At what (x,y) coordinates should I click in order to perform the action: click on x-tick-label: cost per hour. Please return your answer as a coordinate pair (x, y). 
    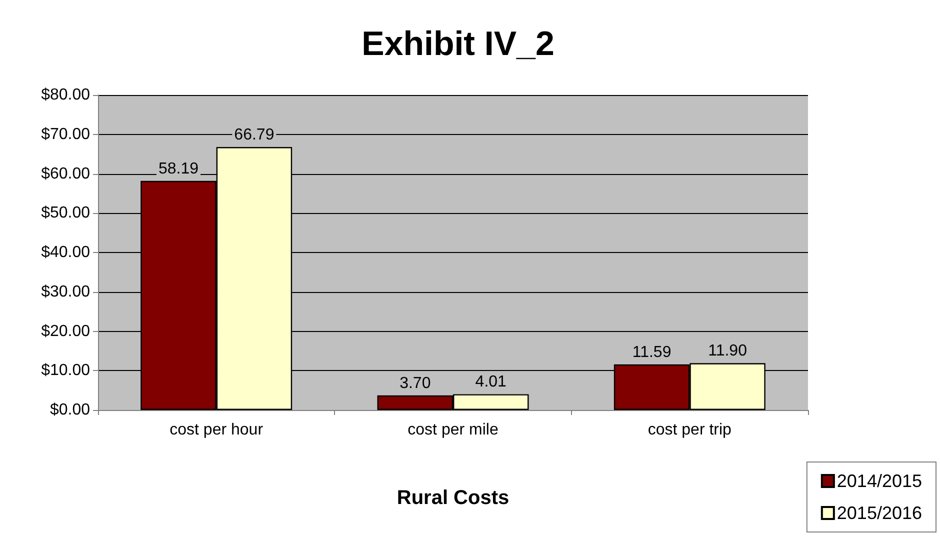
    Looking at the image, I should click on (217, 430).